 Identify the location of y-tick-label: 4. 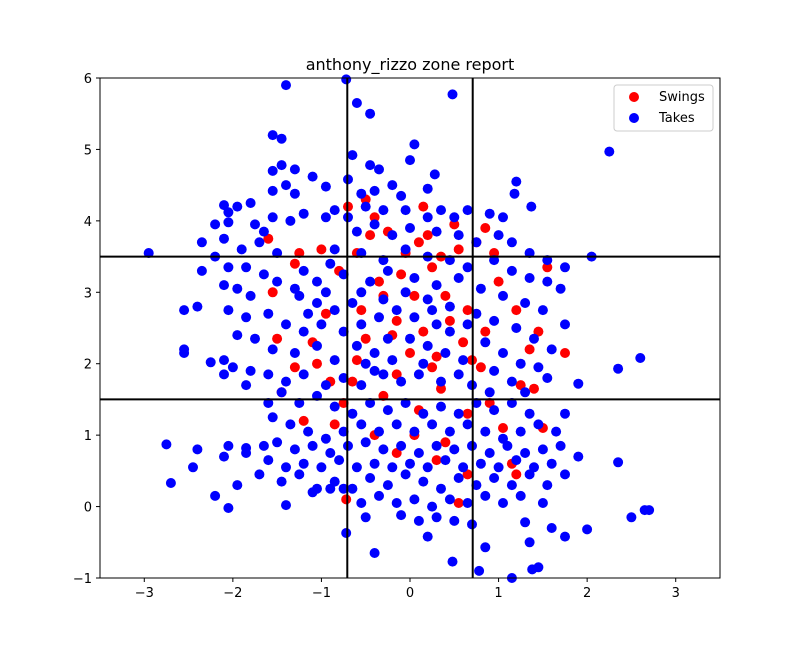
(88, 222).